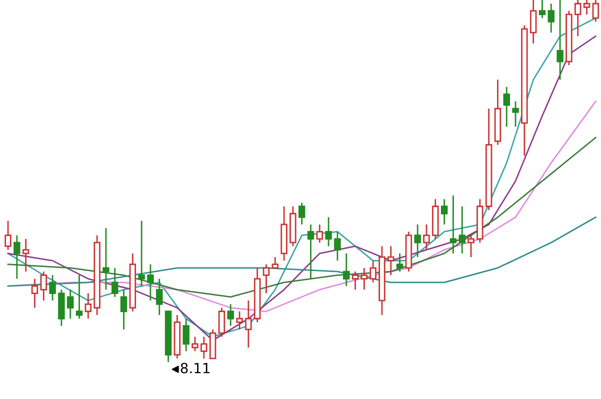 The width and height of the screenshot is (601, 399). What do you see at coordinates (195, 368) in the screenshot?
I see `text: 8.11` at bounding box center [195, 368].